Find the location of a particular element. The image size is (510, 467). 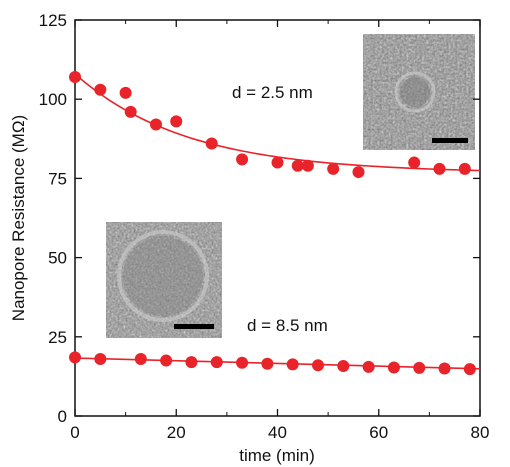

tem-image-small-particle is located at coordinates (419, 92).